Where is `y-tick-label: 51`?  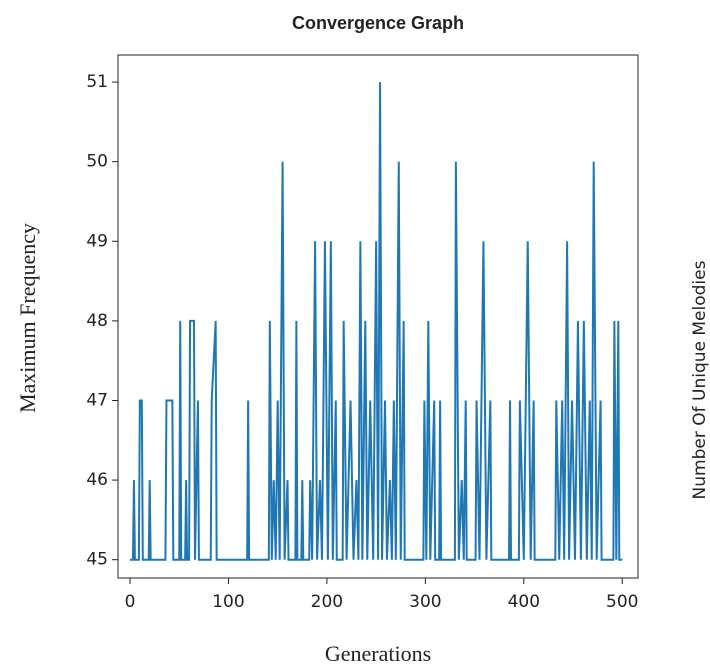 y-tick-label: 51 is located at coordinates (97, 82).